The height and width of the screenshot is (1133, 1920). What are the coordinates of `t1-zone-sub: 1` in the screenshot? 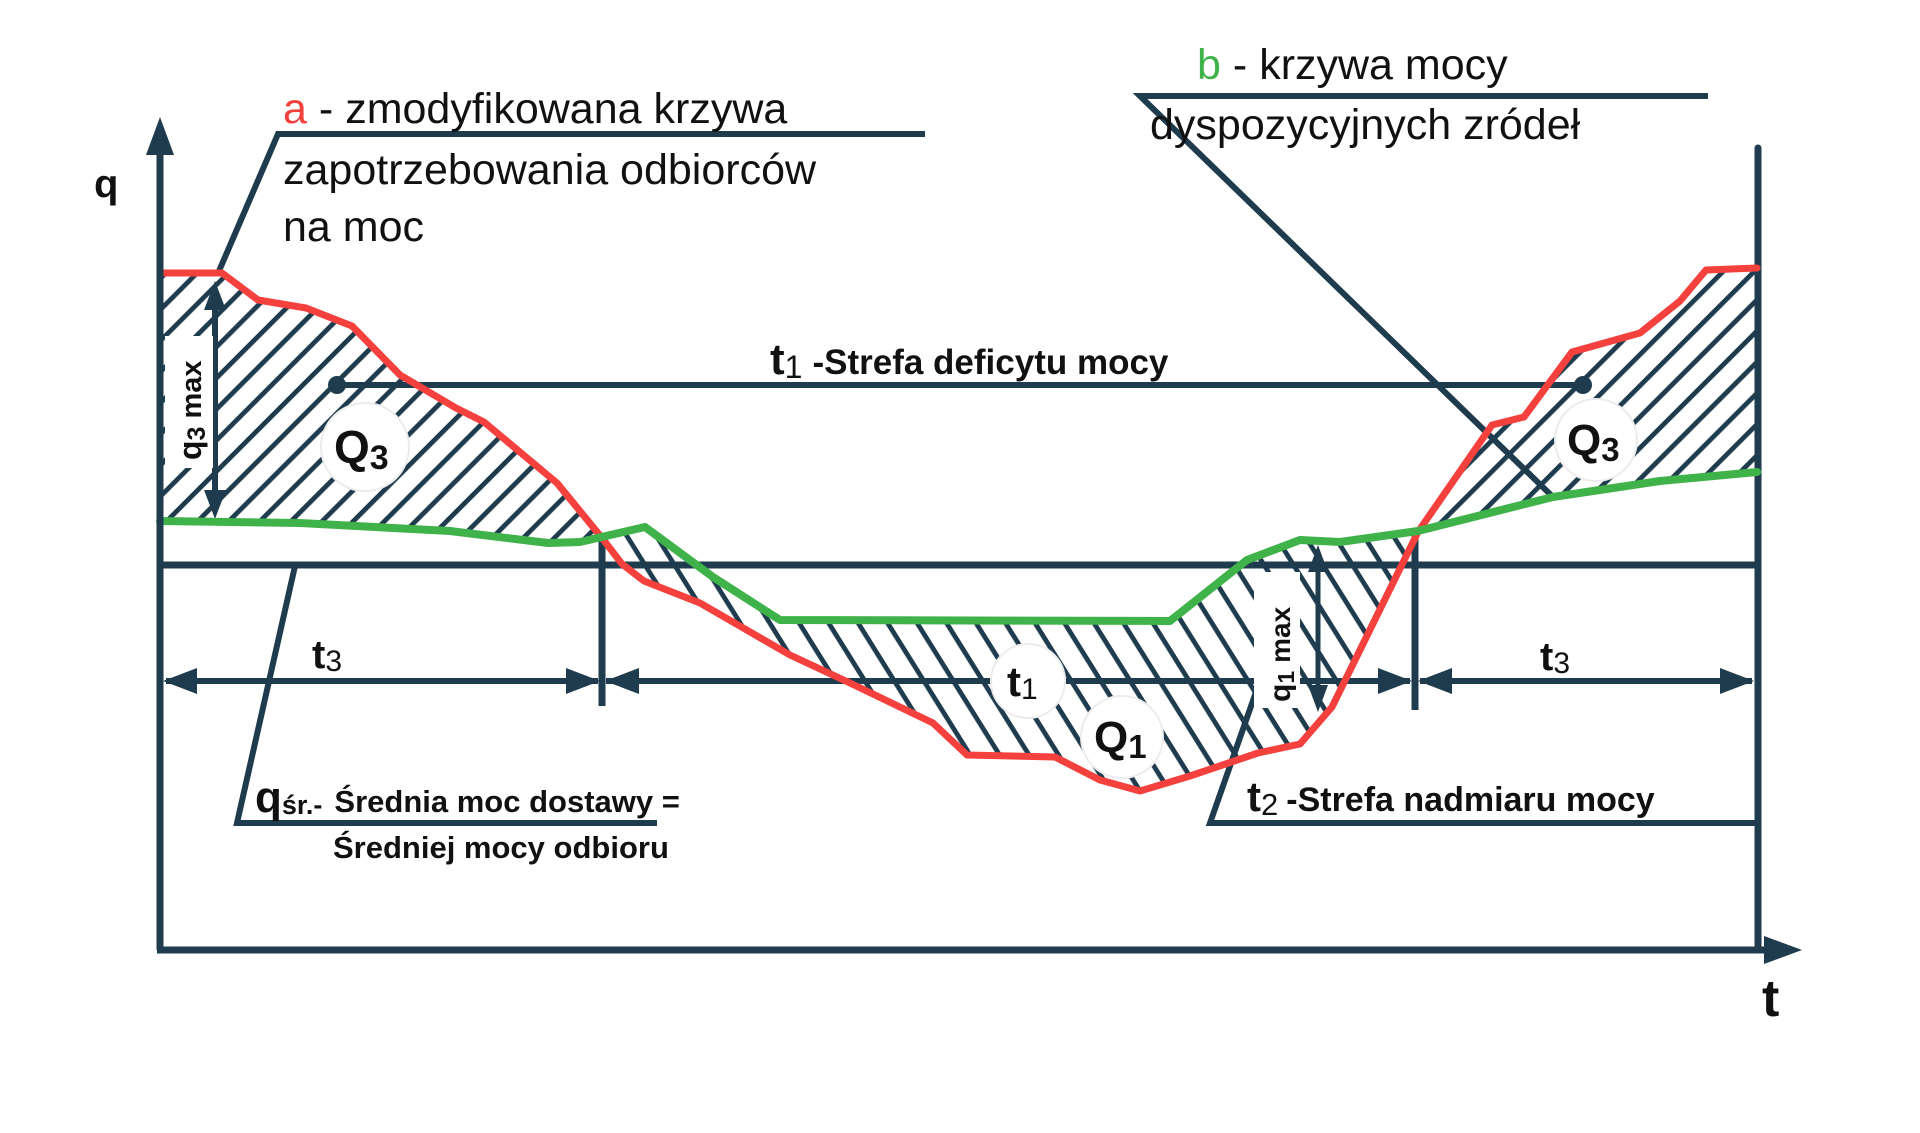 It's located at (794, 367).